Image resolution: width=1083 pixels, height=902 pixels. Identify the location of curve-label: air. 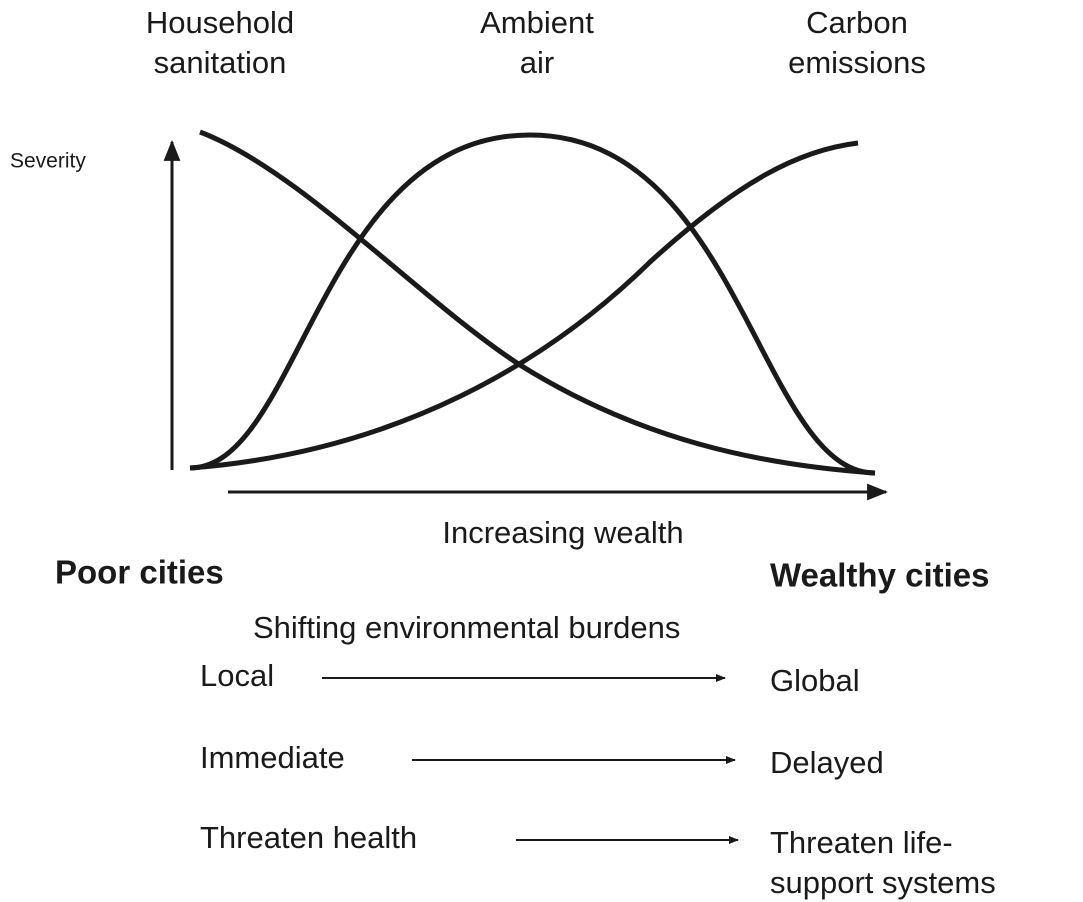
(537, 62).